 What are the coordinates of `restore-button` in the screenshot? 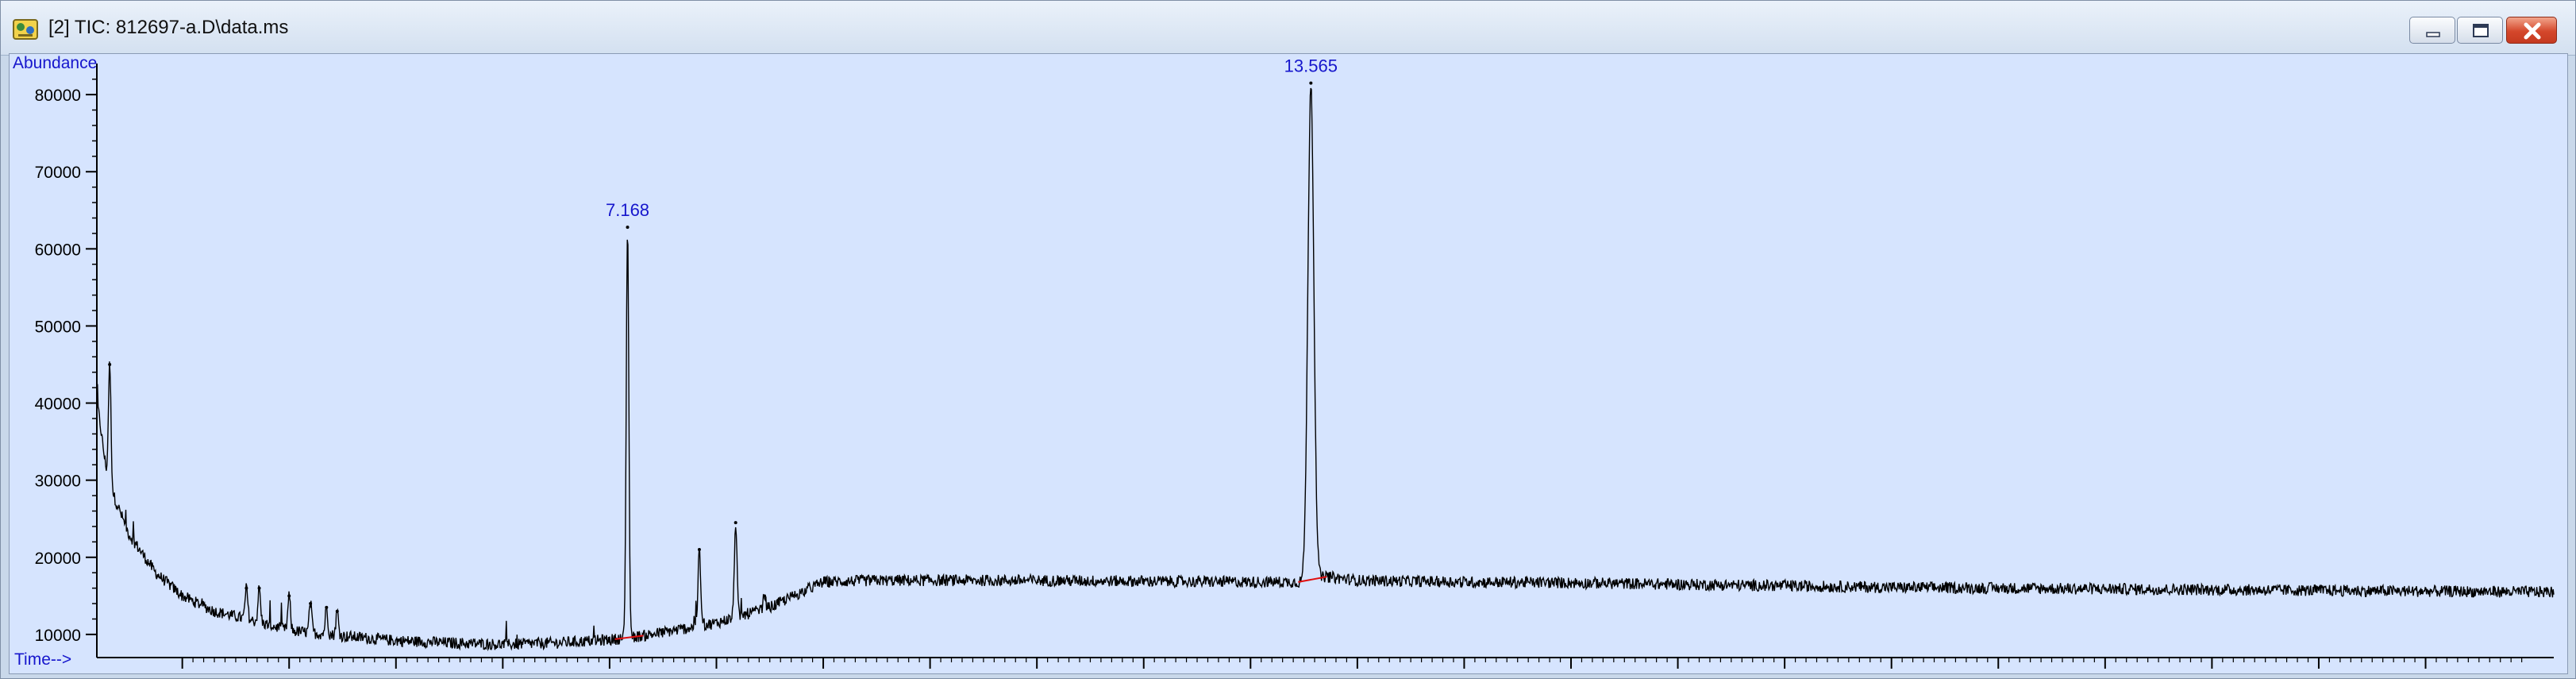 It's located at (2480, 30).